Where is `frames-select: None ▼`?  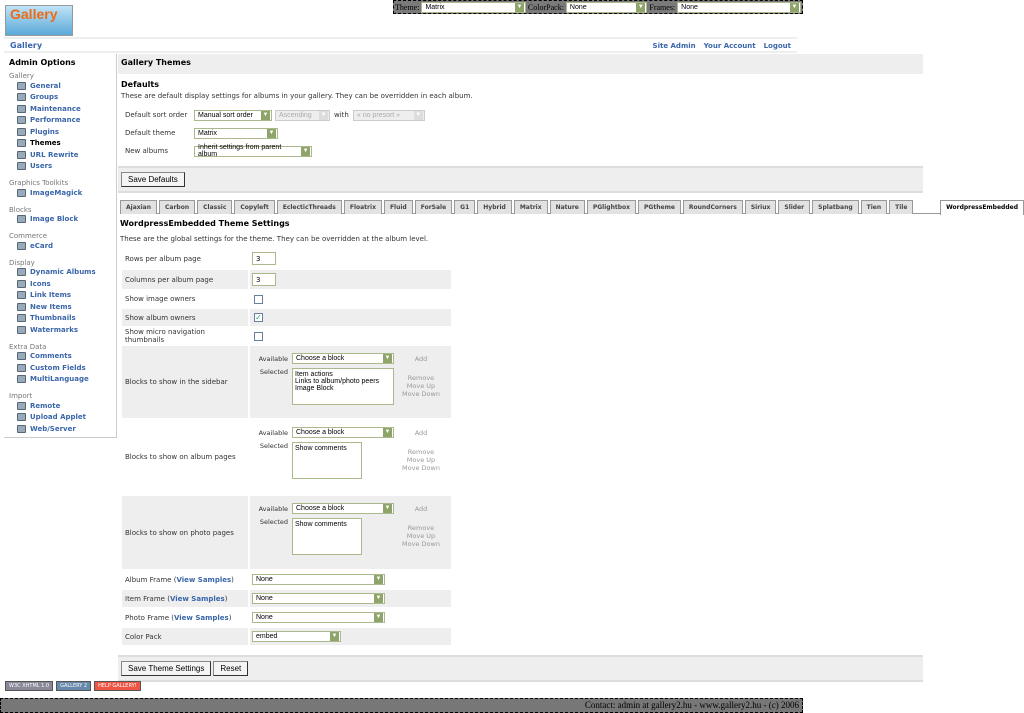 frames-select: None ▼ is located at coordinates (739, 7).